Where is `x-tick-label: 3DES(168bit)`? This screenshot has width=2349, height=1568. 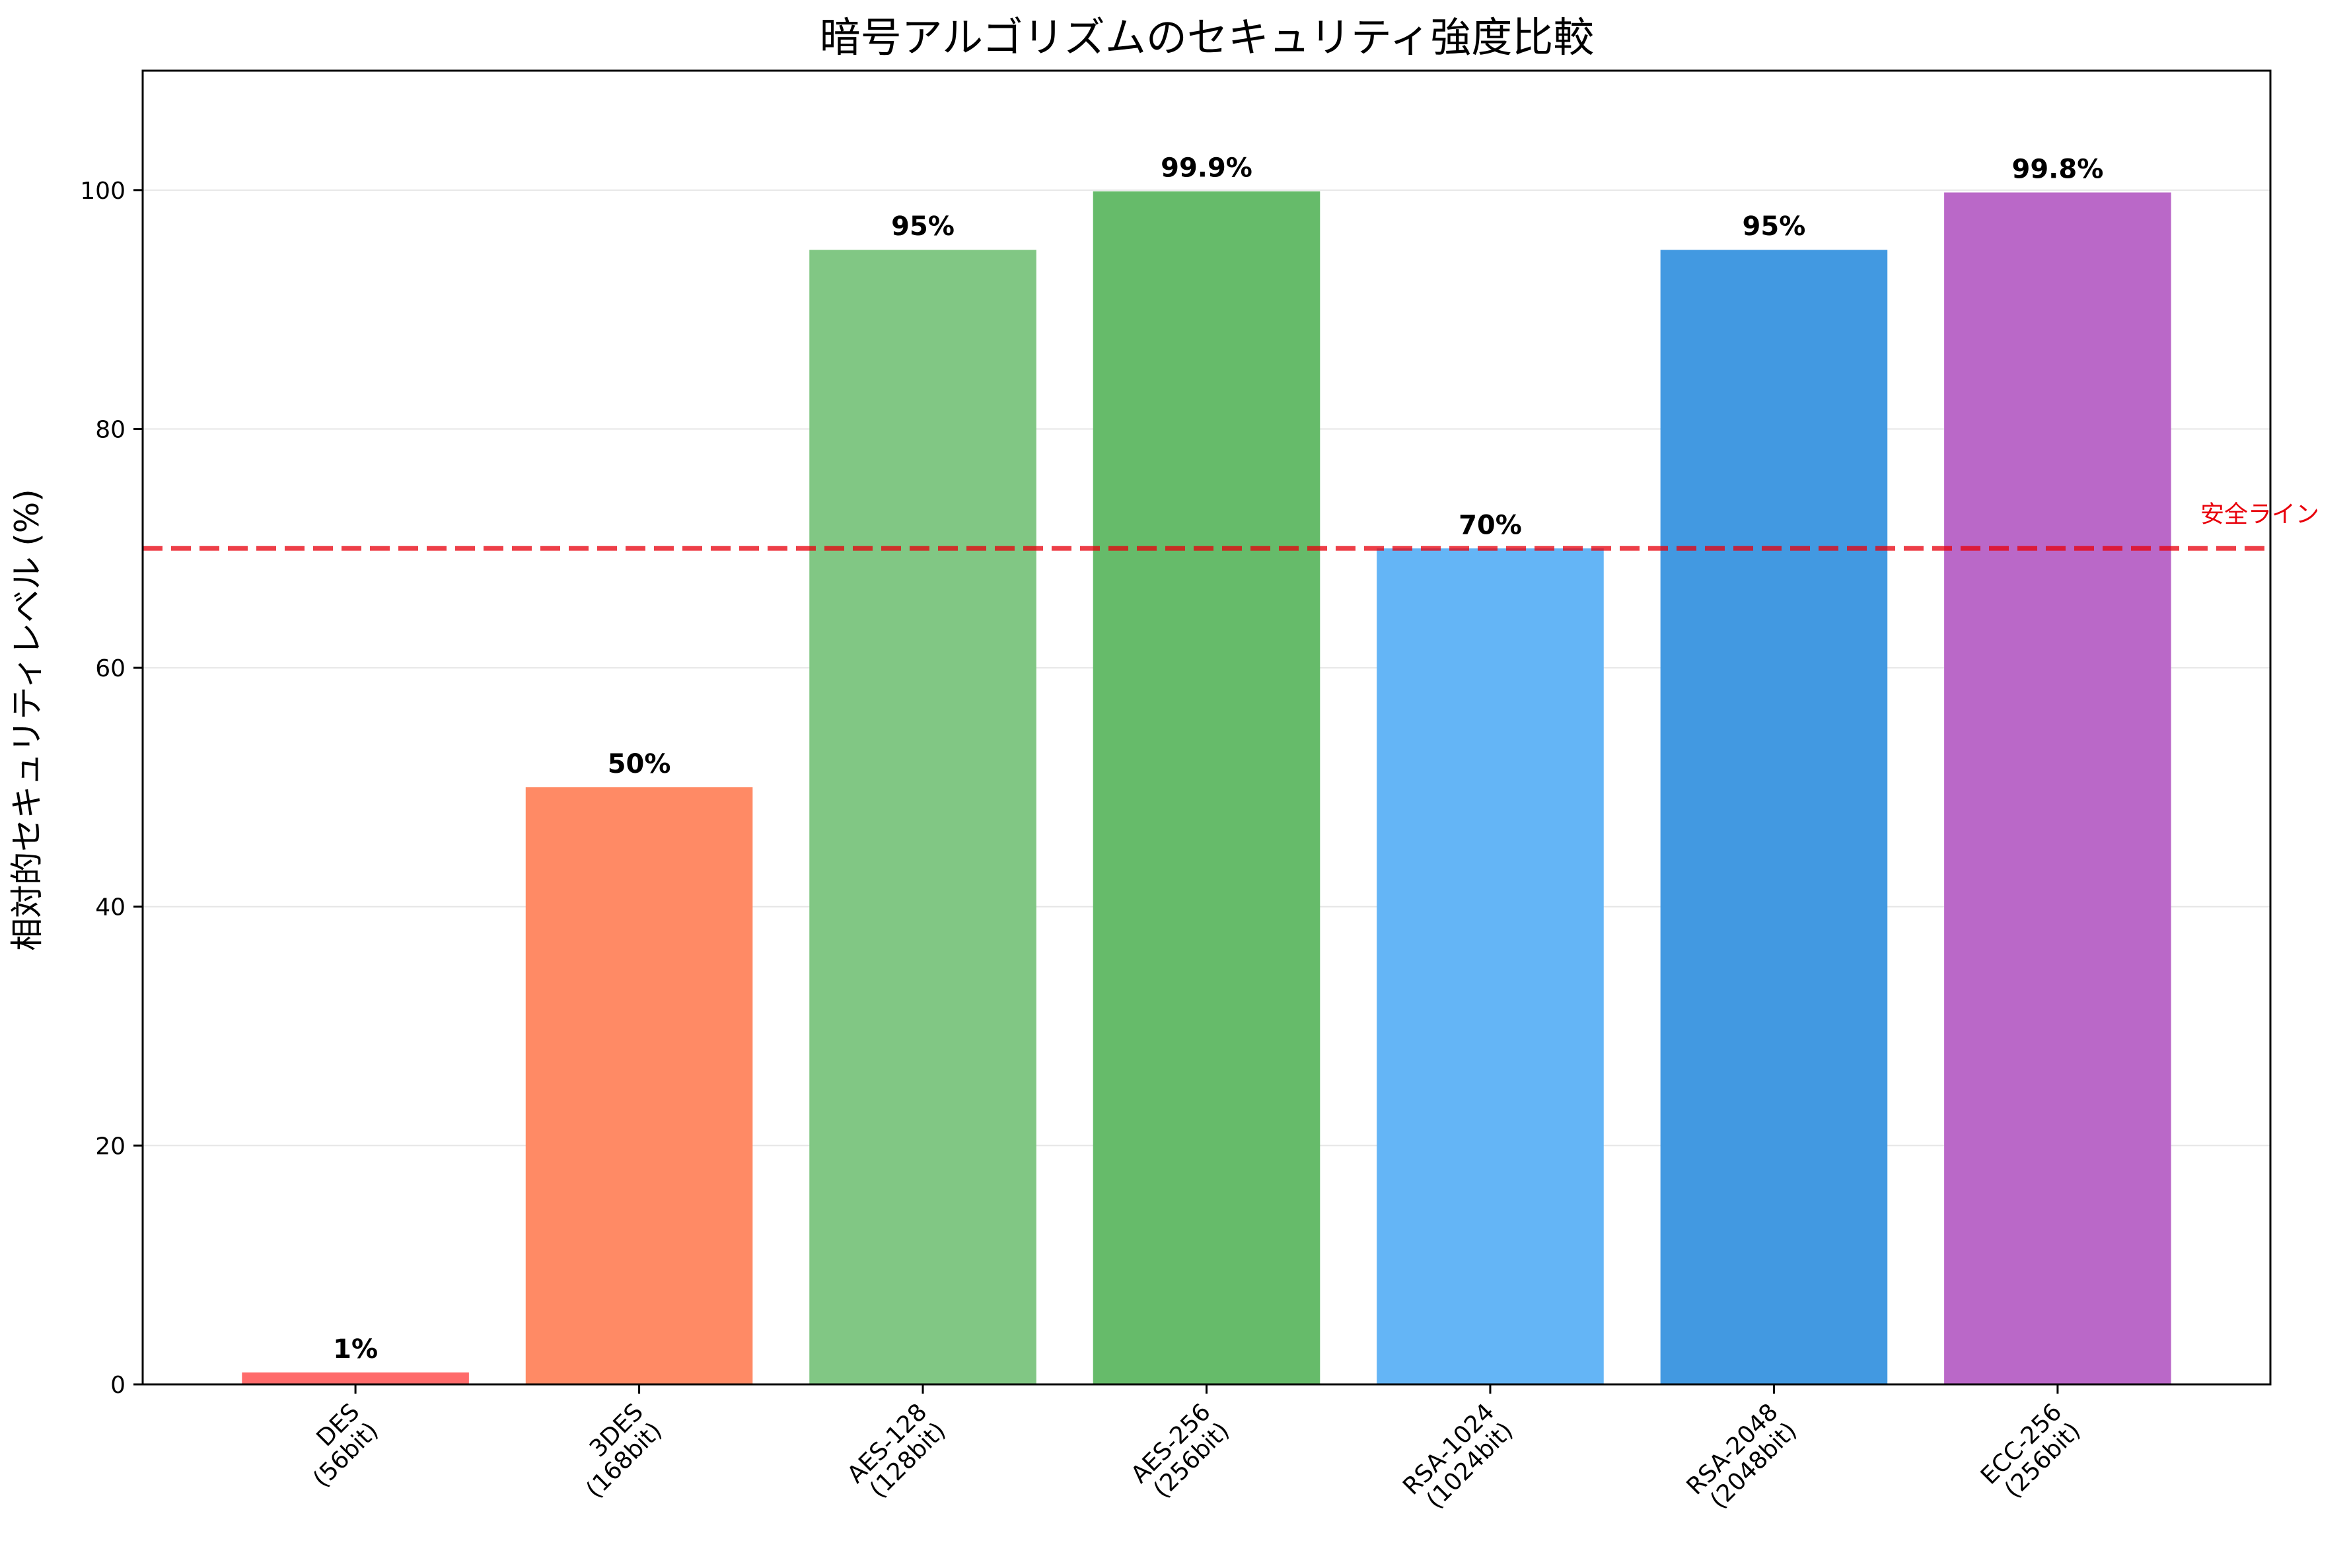
x-tick-label: 3DES(168bit) is located at coordinates (624, 1450).